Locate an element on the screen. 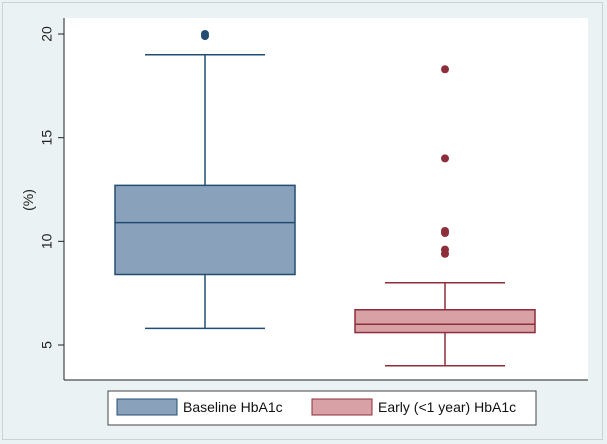  y-tick-label: 10 is located at coordinates (47, 241).